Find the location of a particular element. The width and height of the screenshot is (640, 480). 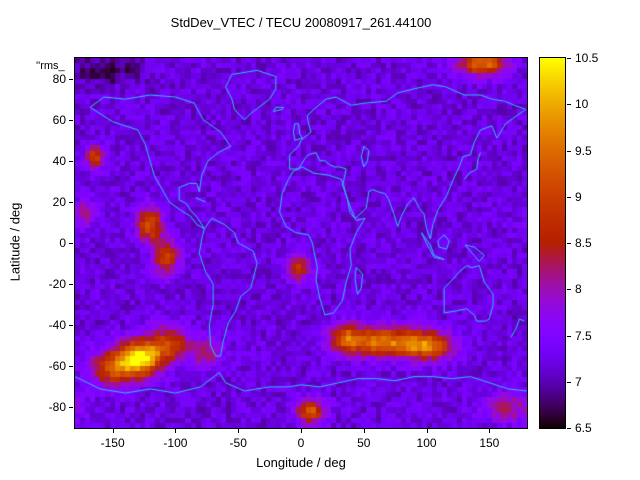

x-tick-label: 0 is located at coordinates (301, 443).